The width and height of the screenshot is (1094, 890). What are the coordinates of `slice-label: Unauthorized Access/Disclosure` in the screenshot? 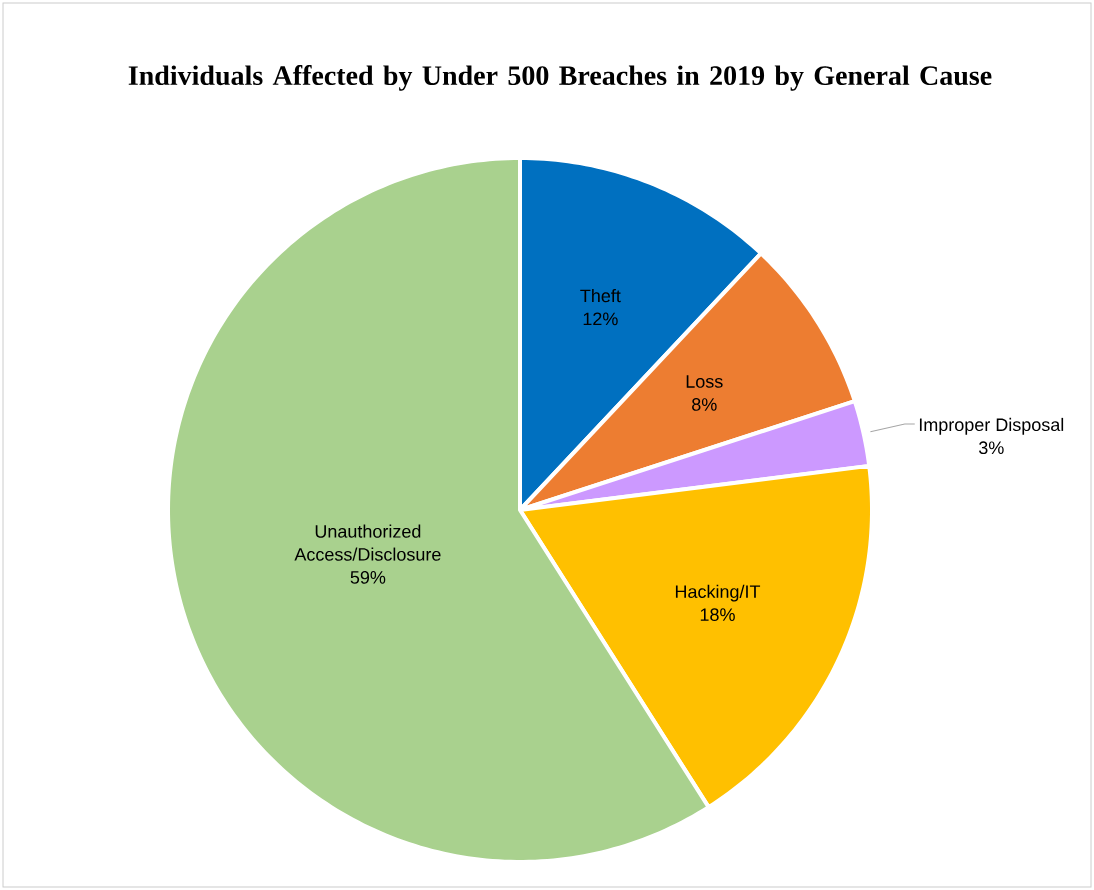 It's located at (367, 542).